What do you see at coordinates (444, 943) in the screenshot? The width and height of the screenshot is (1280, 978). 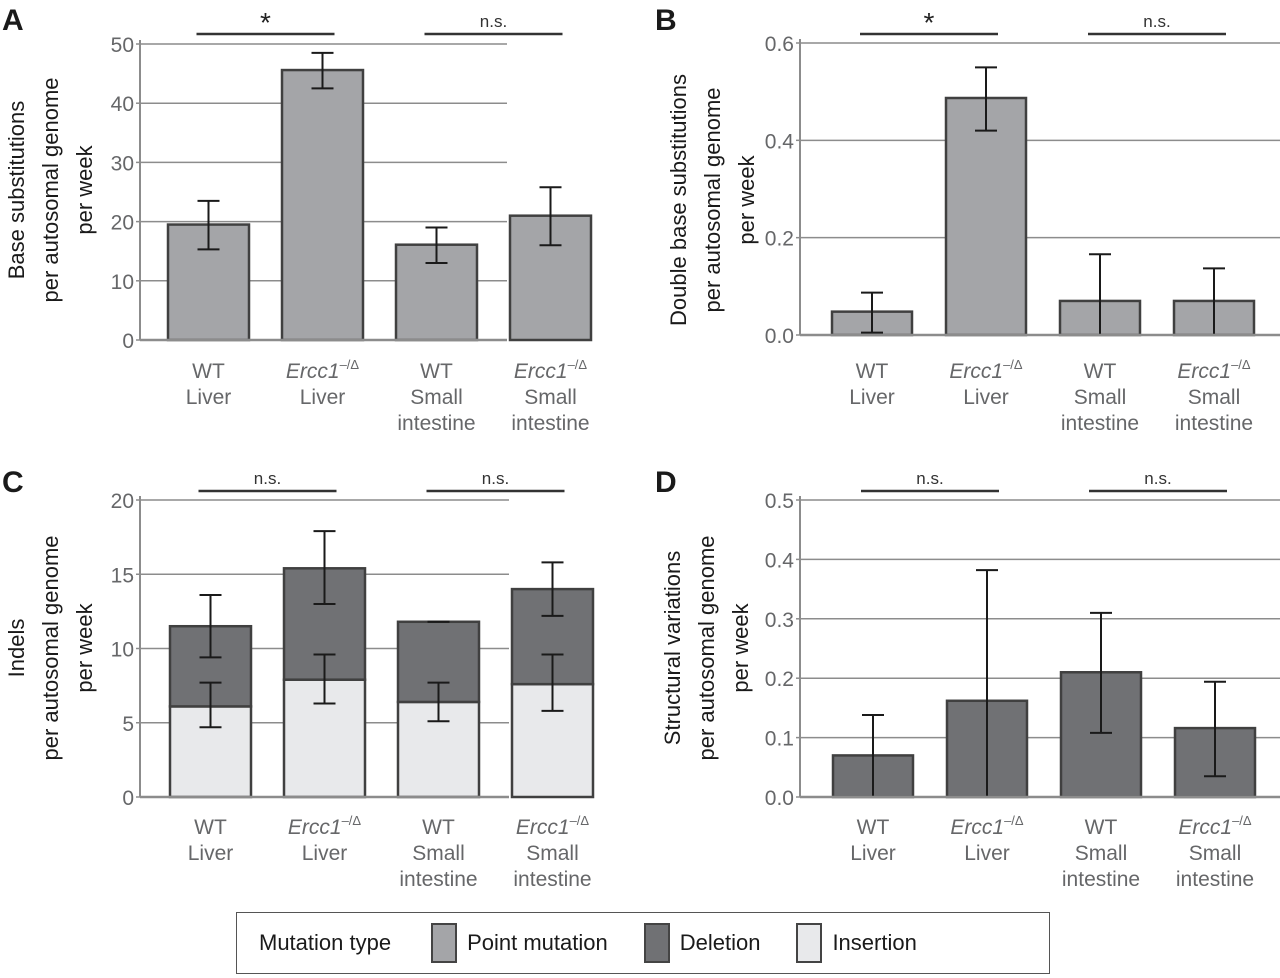 I see `legend-swatch-point-mutation` at bounding box center [444, 943].